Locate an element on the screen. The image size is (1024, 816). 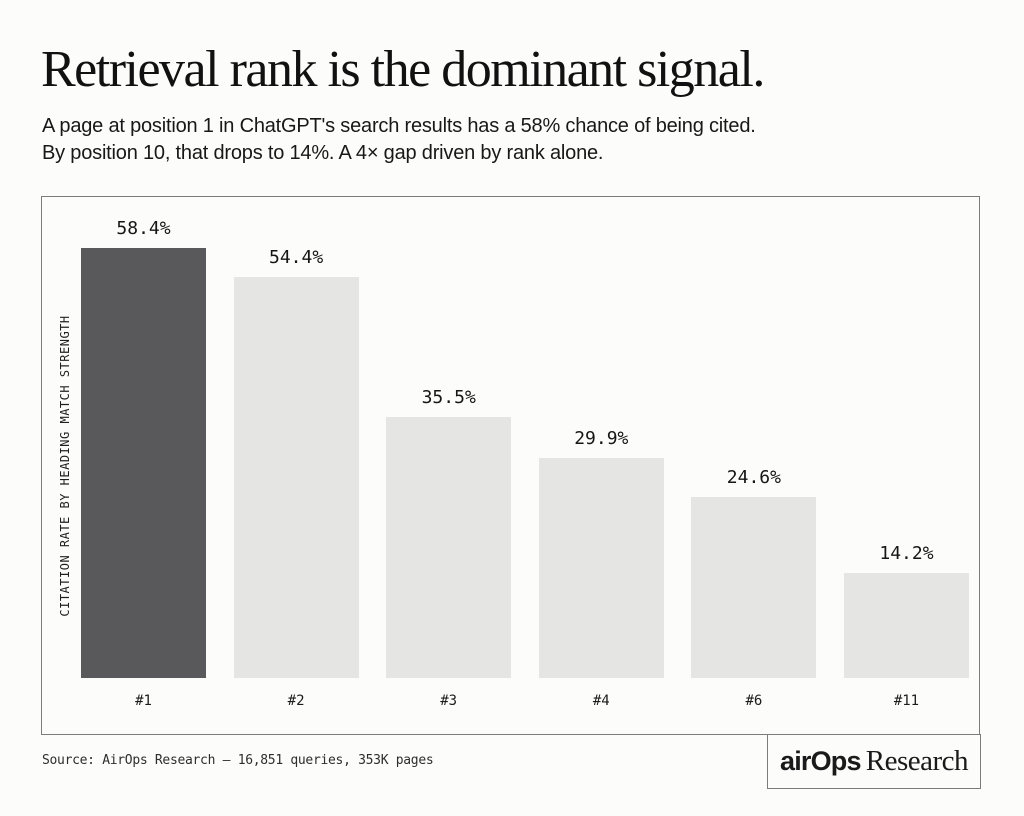
bar-column: 54.4% #2 is located at coordinates (296, 478).